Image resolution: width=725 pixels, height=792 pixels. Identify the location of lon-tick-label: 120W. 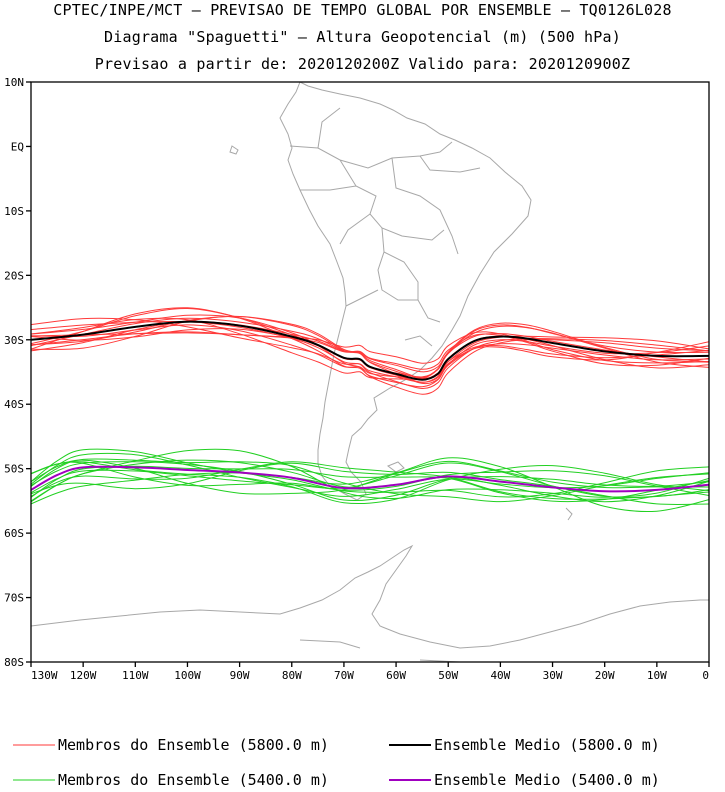
(83, 675).